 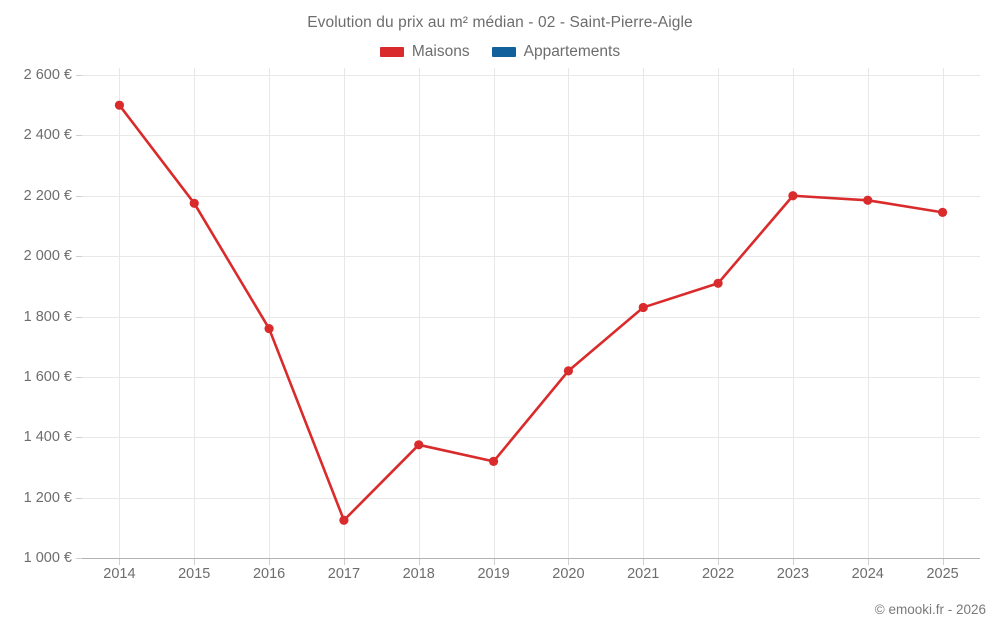 I want to click on legend-label: Maisons, so click(x=440, y=51).